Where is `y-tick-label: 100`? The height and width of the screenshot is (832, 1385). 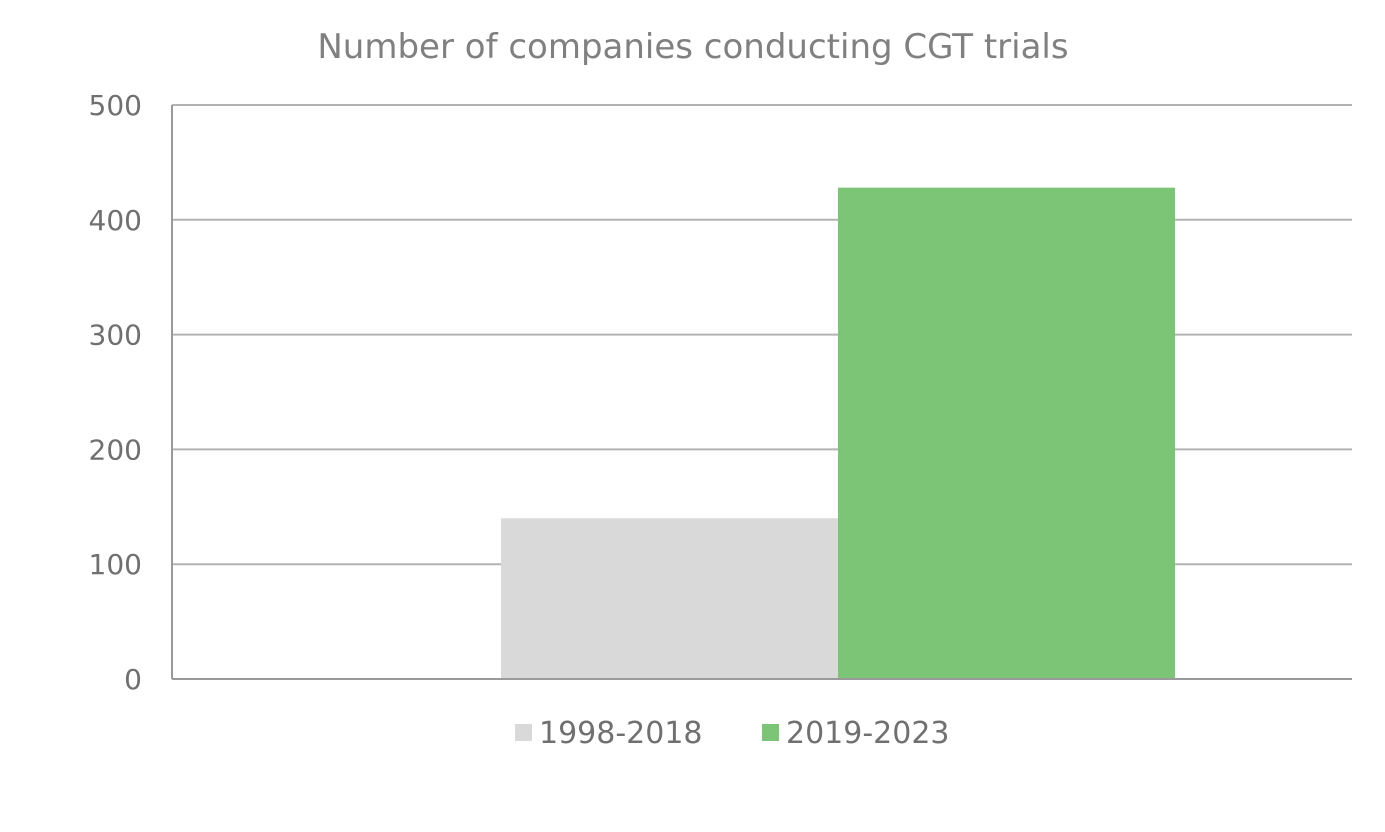
y-tick-label: 100 is located at coordinates (115, 564).